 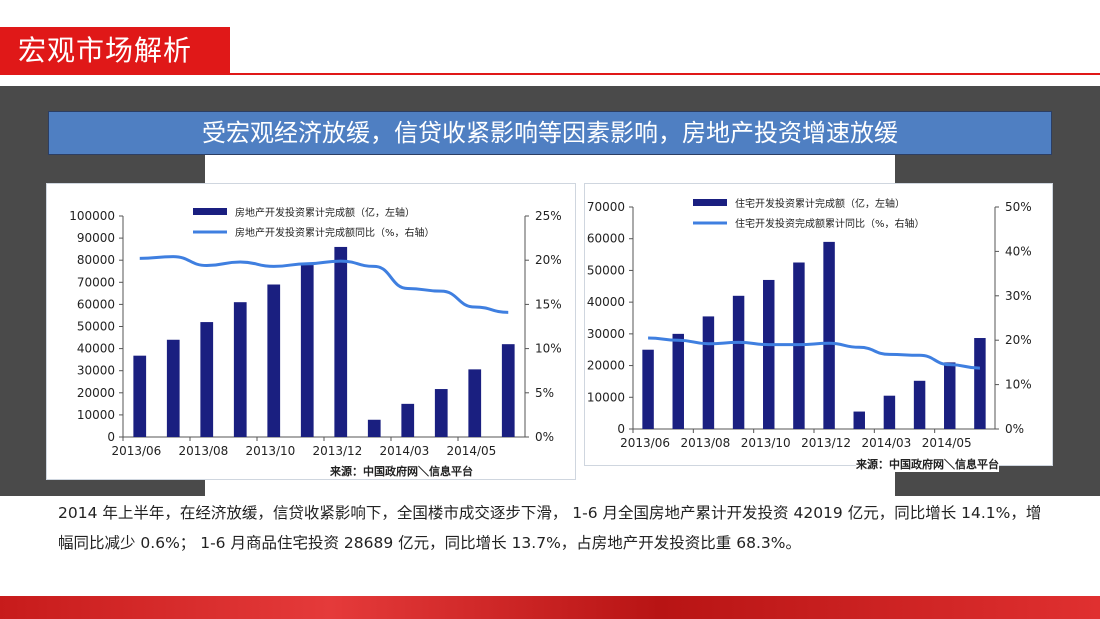 I want to click on legend-bar-label: 住宅开发投资累计完成额（亿，左轴）, so click(x=820, y=203).